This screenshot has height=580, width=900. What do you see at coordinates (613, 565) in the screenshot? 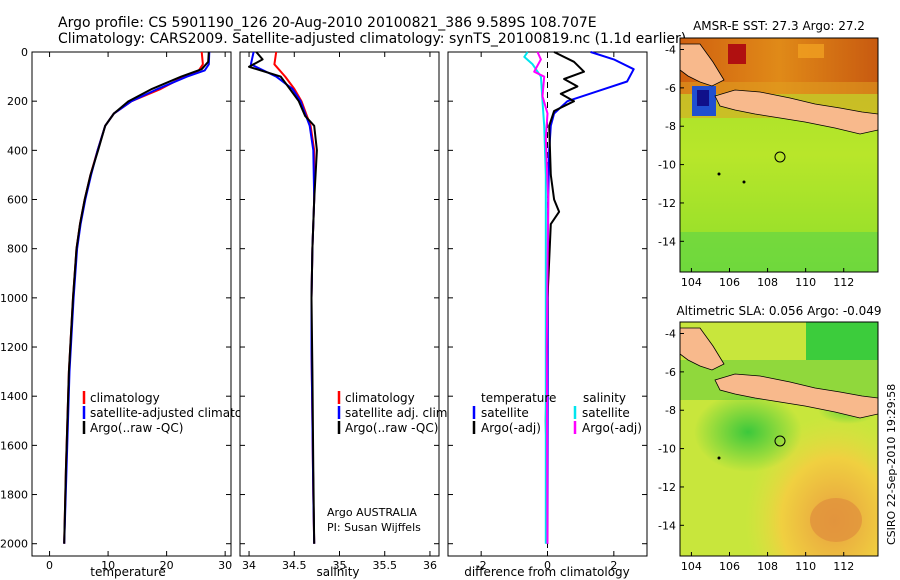
I see `x-tick-label: 2` at bounding box center [613, 565].